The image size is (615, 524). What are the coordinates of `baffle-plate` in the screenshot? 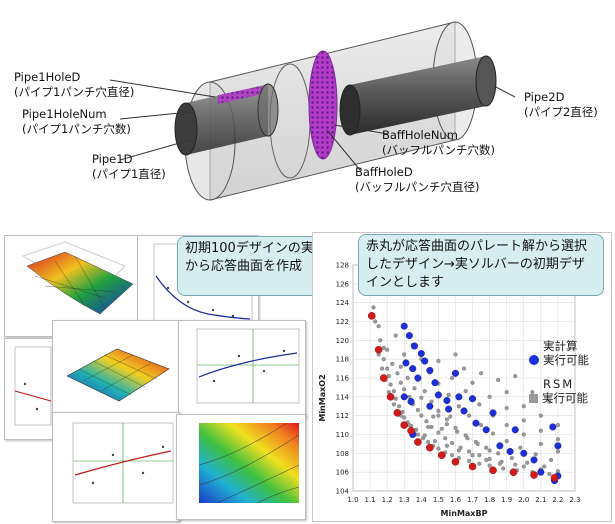 It's located at (323, 105).